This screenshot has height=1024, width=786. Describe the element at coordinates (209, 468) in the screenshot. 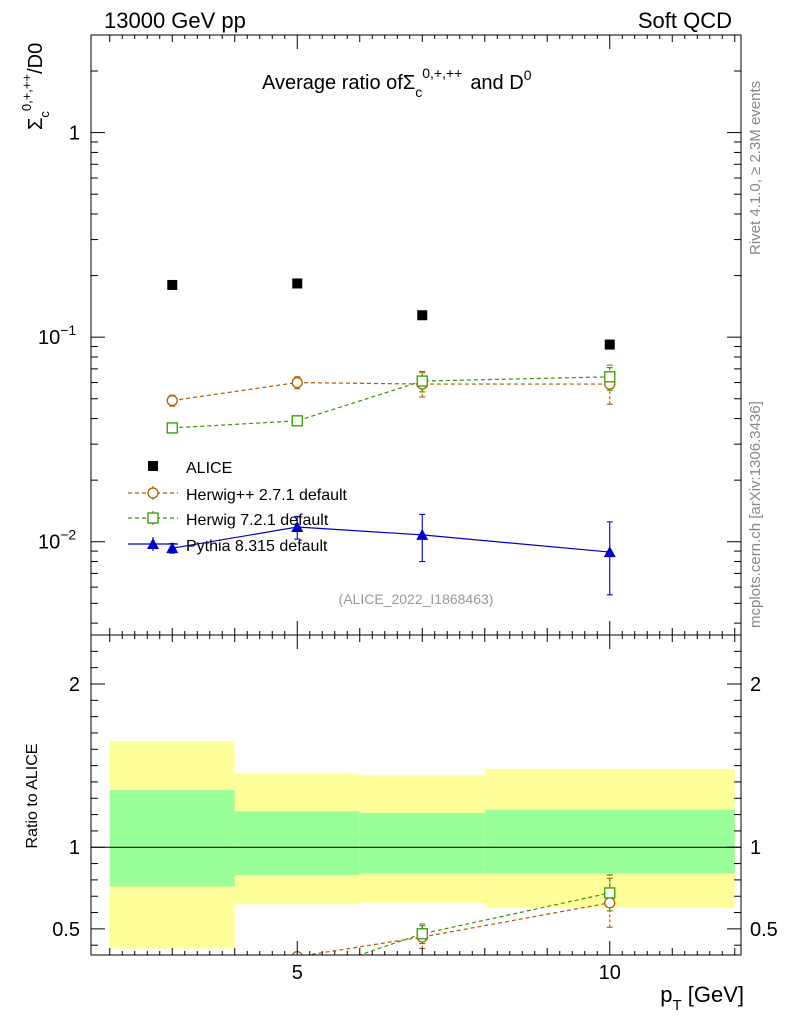

I see `legend-label-alice: ALICE` at that location.